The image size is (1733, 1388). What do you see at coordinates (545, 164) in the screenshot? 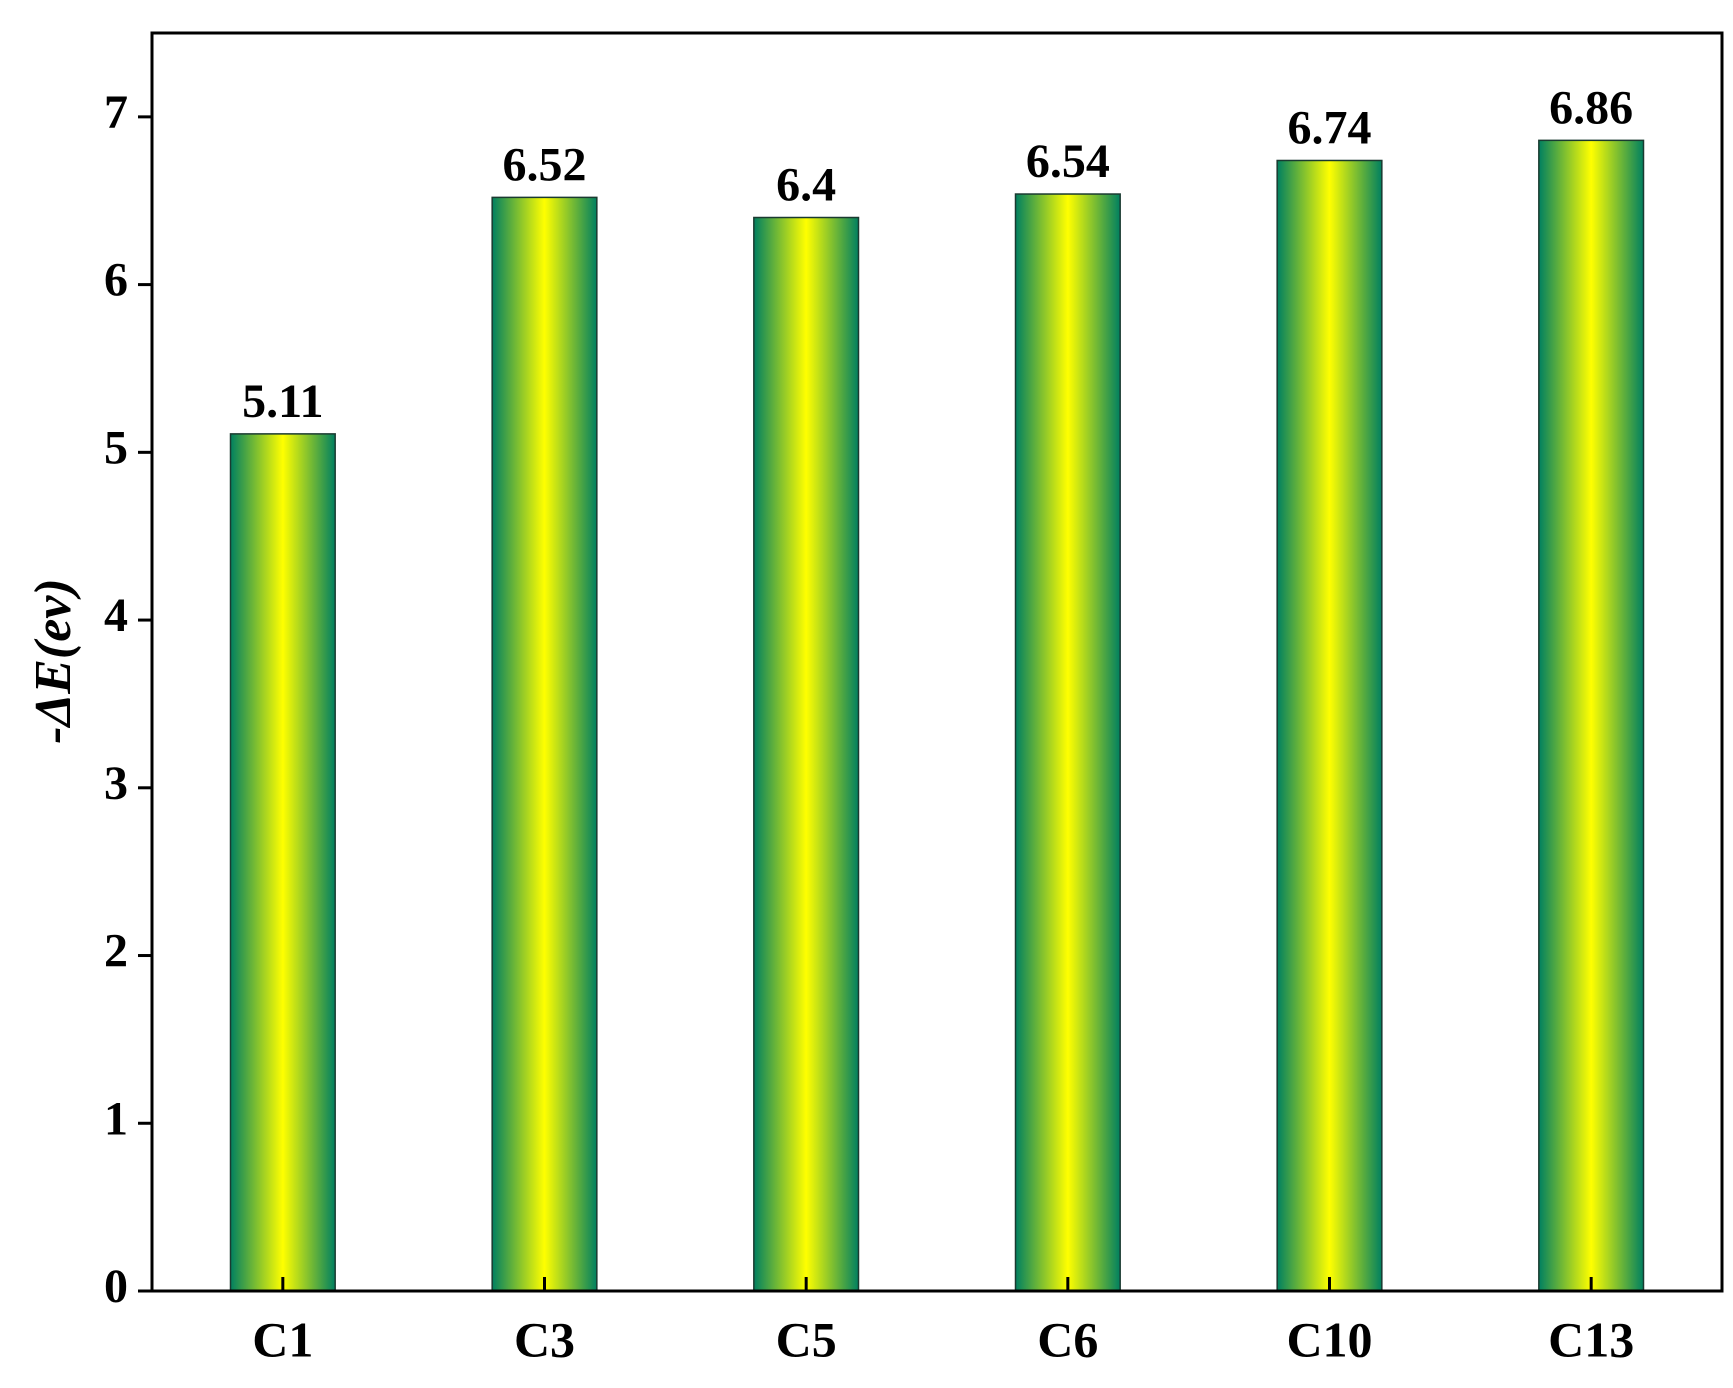
I see `value-label: 6.52` at bounding box center [545, 164].